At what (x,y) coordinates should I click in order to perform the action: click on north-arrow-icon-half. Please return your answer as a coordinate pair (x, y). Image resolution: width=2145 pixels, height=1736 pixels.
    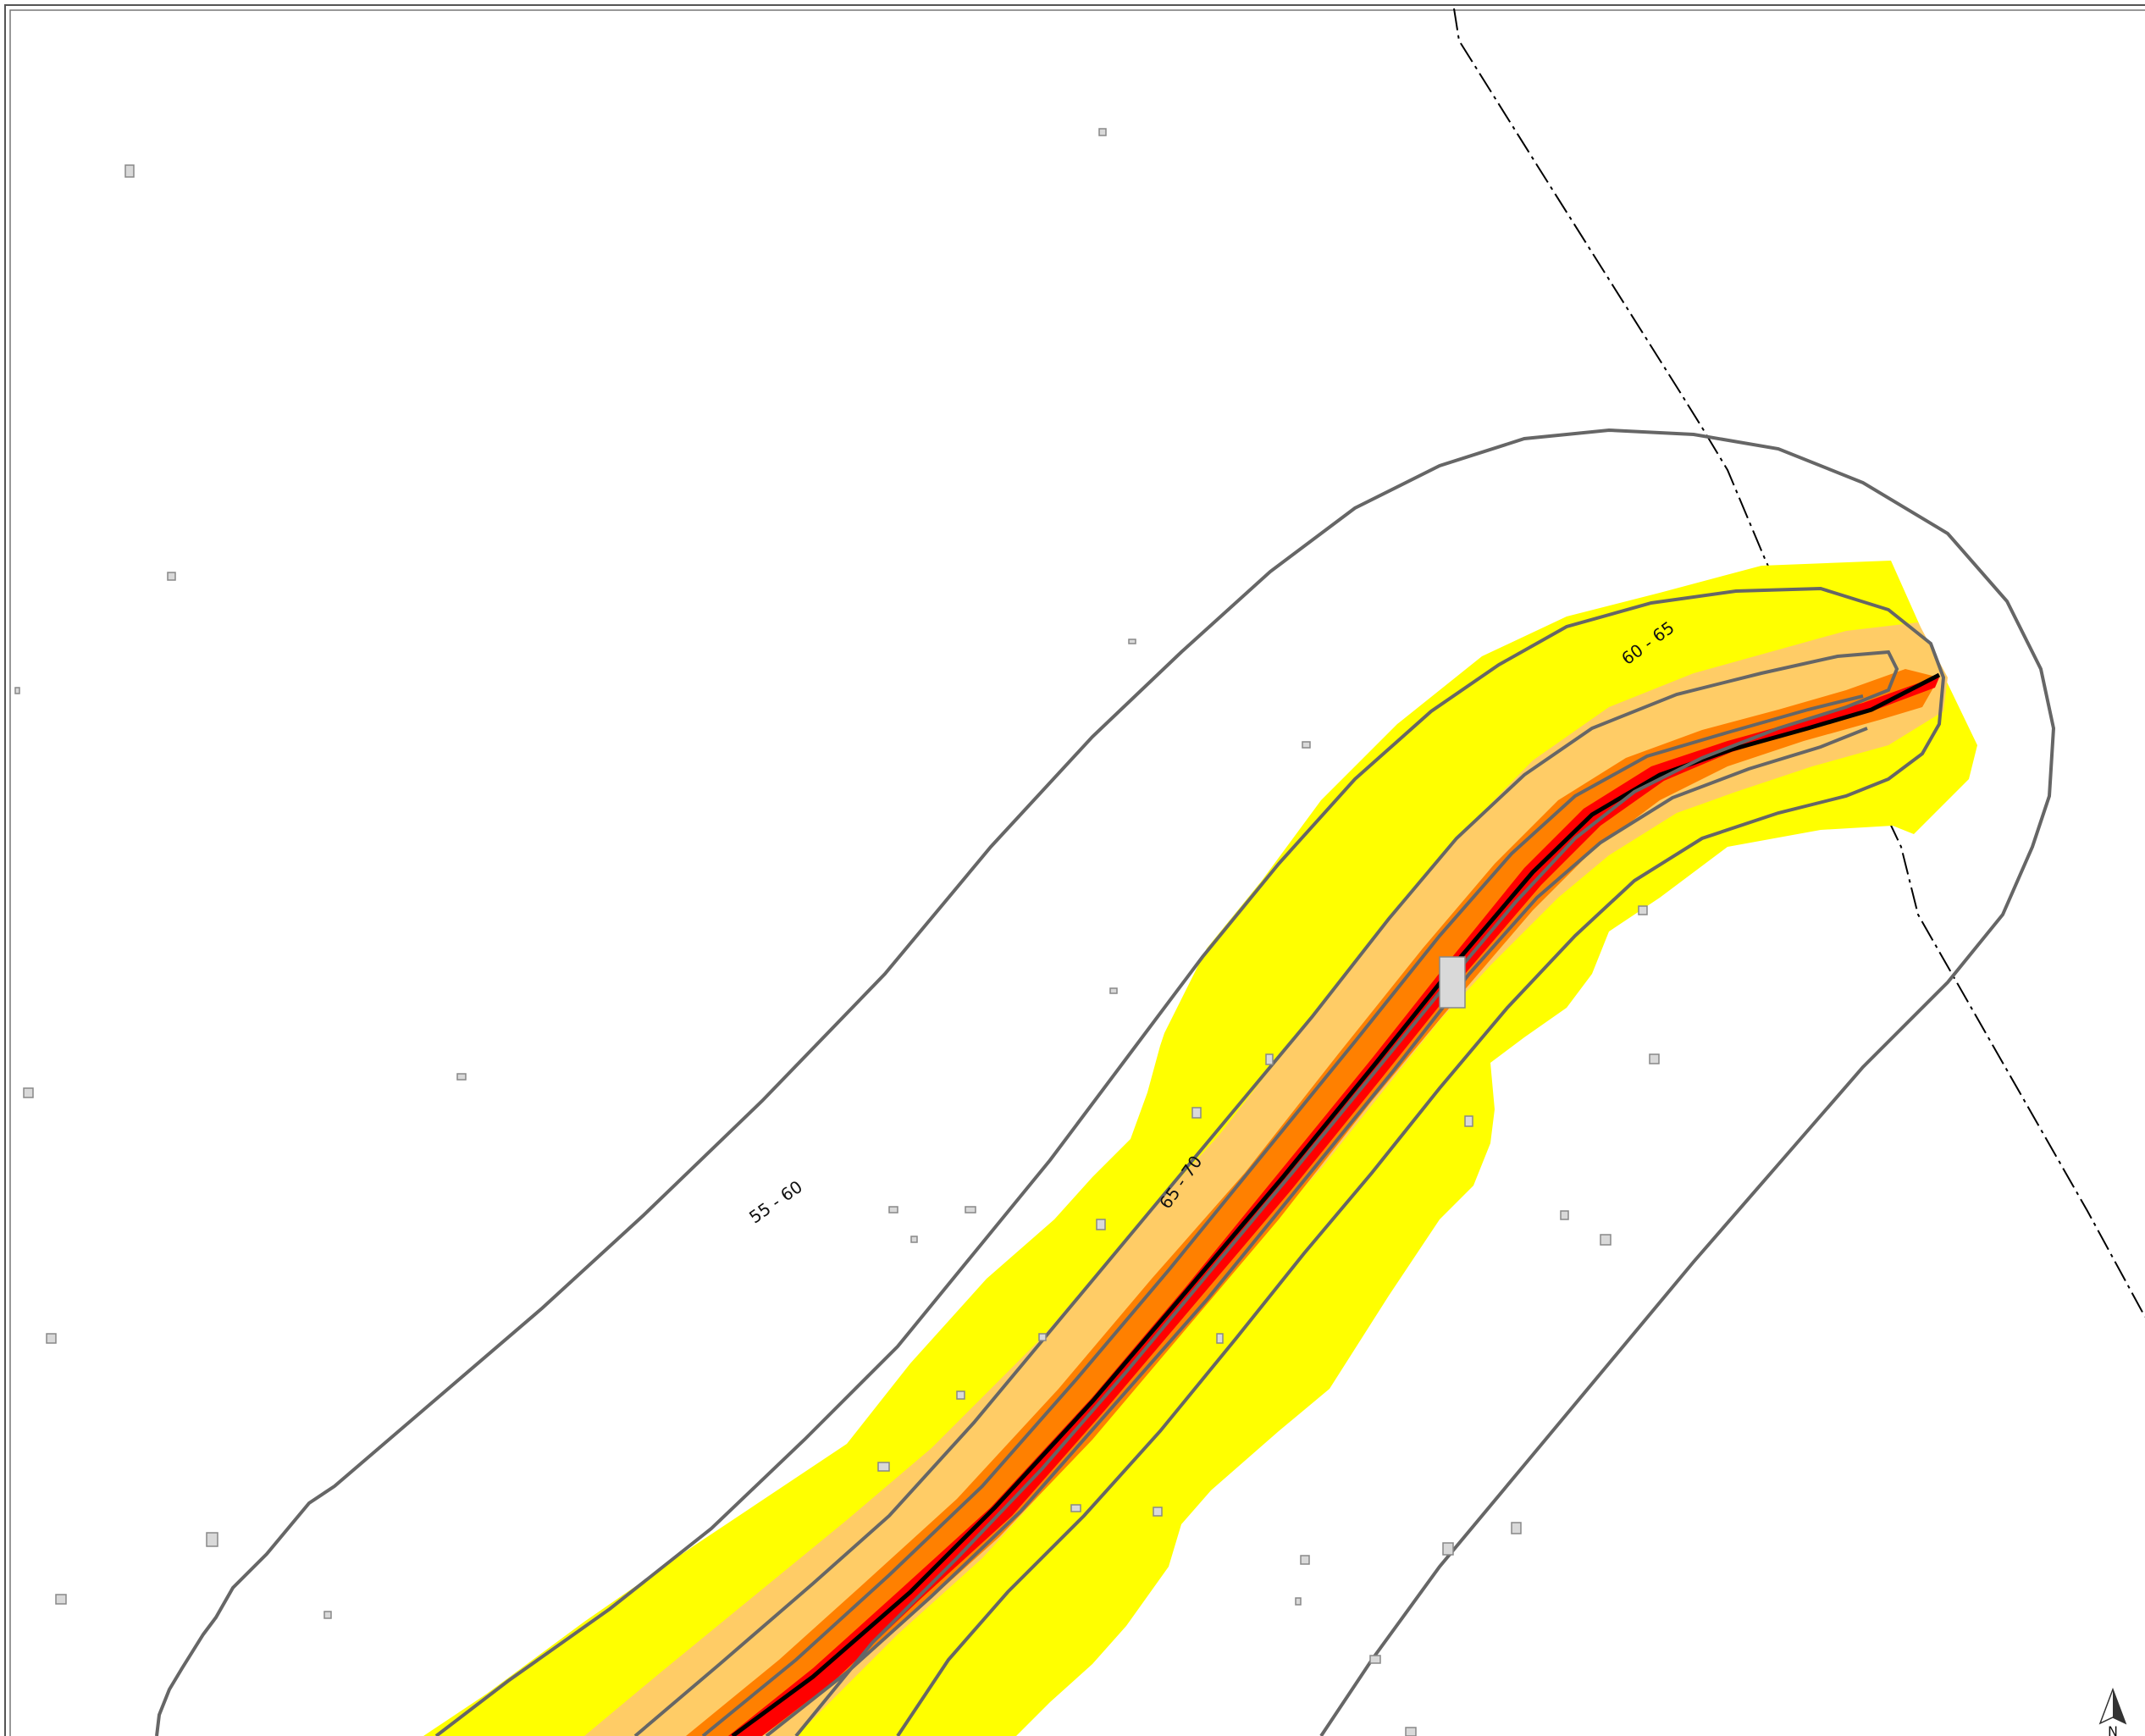
    Looking at the image, I should click on (2119, 1706).